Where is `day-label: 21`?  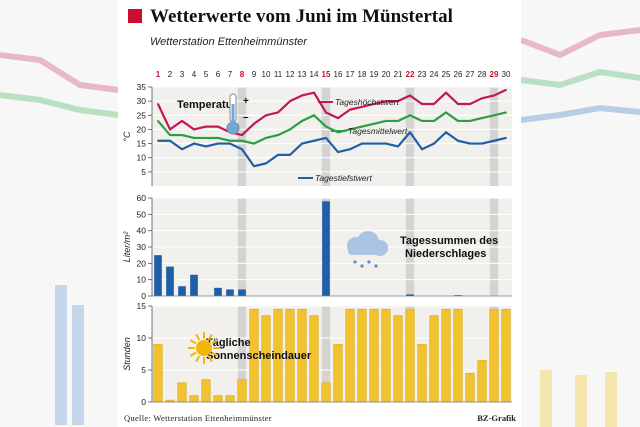
day-label: 21 is located at coordinates (398, 74).